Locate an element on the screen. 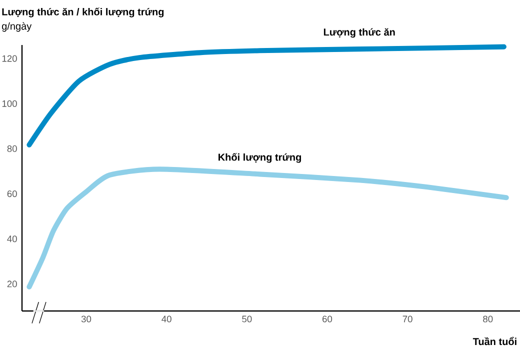 Image resolution: width=520 pixels, height=350 pixels. y-tick-label: 20 is located at coordinates (12, 284).